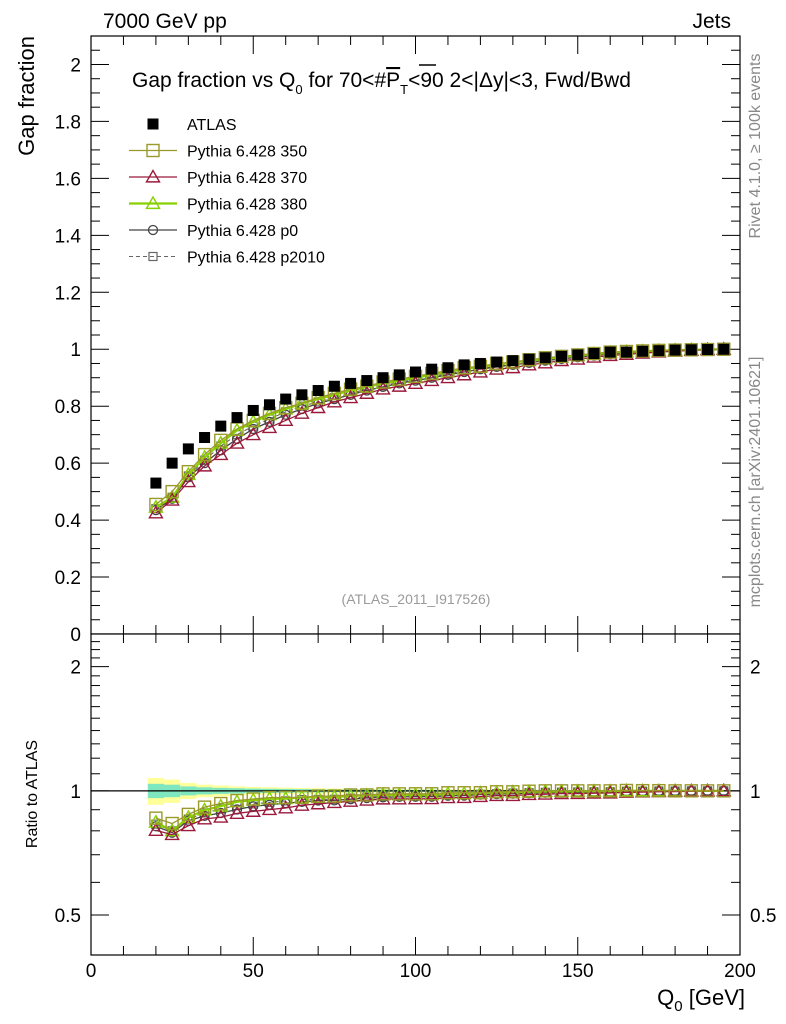 The height and width of the screenshot is (1024, 786). I want to click on title-p: P, so click(393, 80).